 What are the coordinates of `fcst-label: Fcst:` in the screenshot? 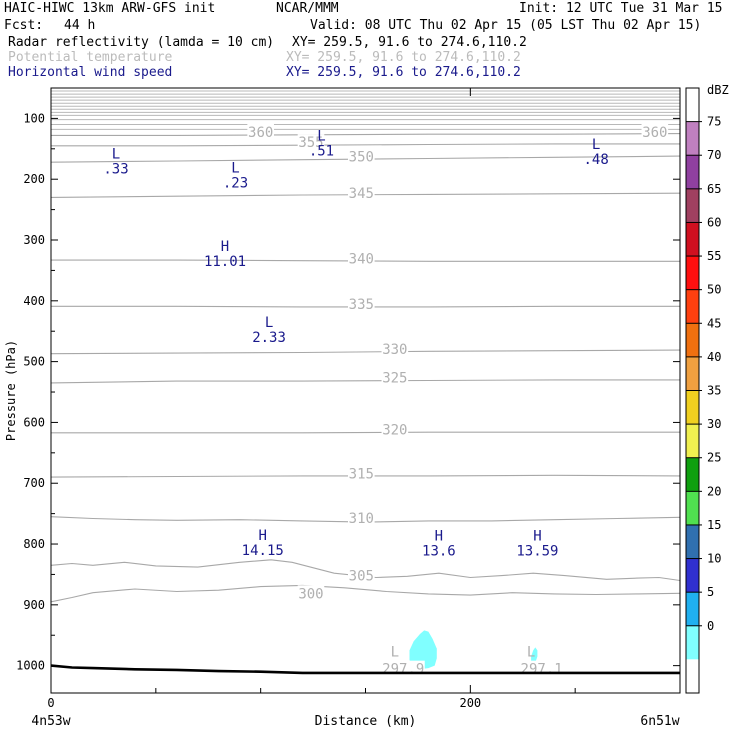 It's located at (24, 25).